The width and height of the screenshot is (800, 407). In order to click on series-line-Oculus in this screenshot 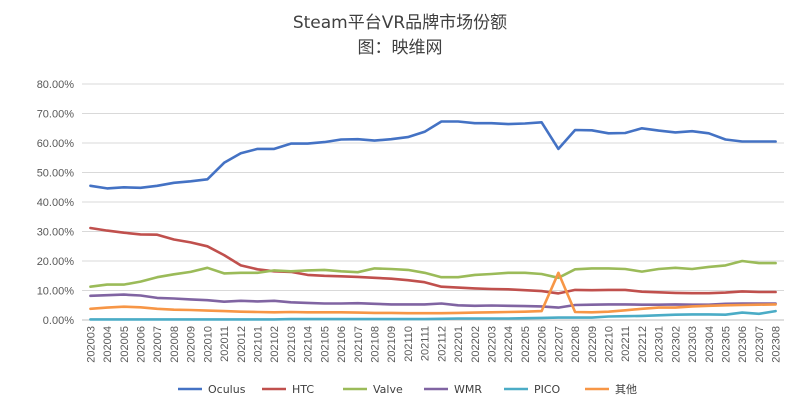, I will do `click(433, 155)`.